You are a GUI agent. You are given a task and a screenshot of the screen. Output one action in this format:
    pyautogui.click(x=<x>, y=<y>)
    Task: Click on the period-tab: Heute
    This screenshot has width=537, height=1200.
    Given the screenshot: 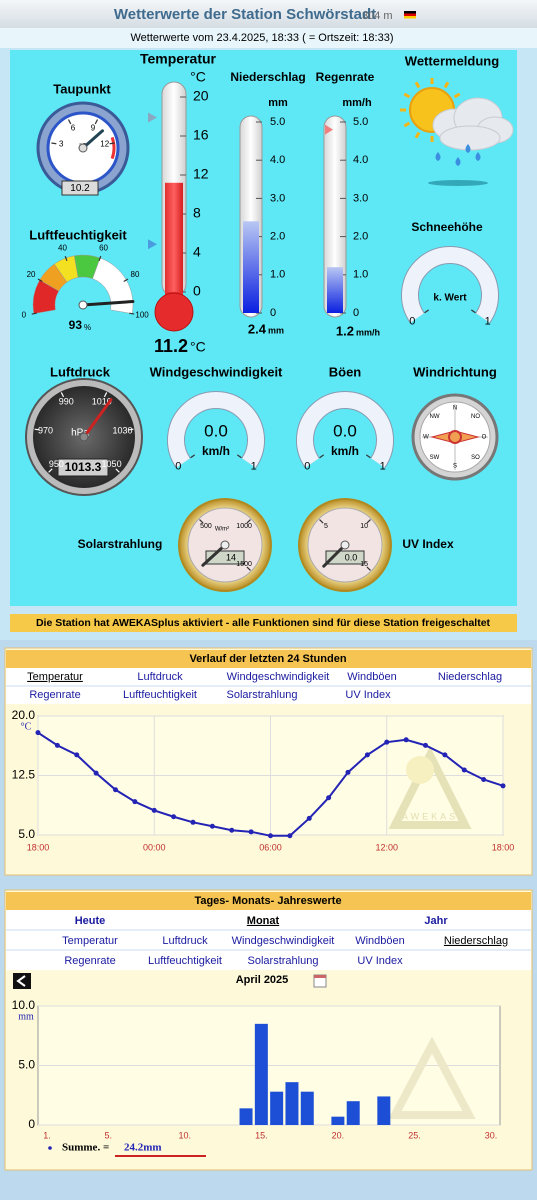 What is the action you would take?
    pyautogui.click(x=90, y=921)
    